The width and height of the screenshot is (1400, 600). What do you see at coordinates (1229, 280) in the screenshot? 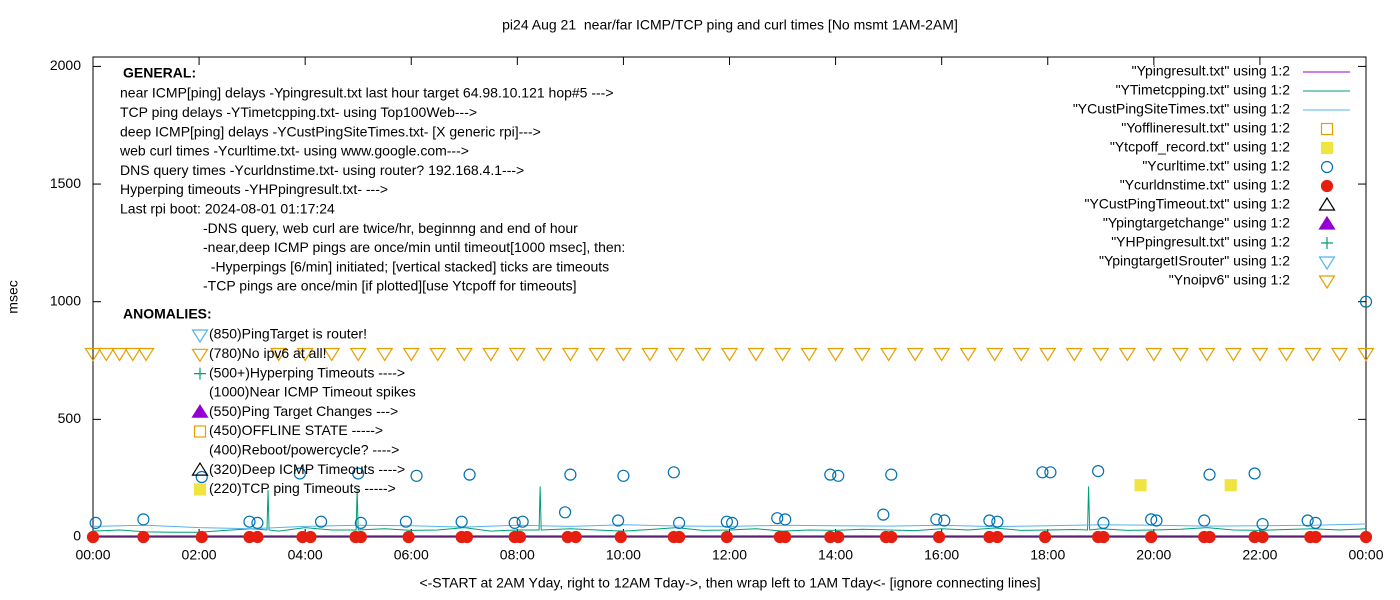
I see `legend-label: "Ynoipv6" using 1:2` at bounding box center [1229, 280].